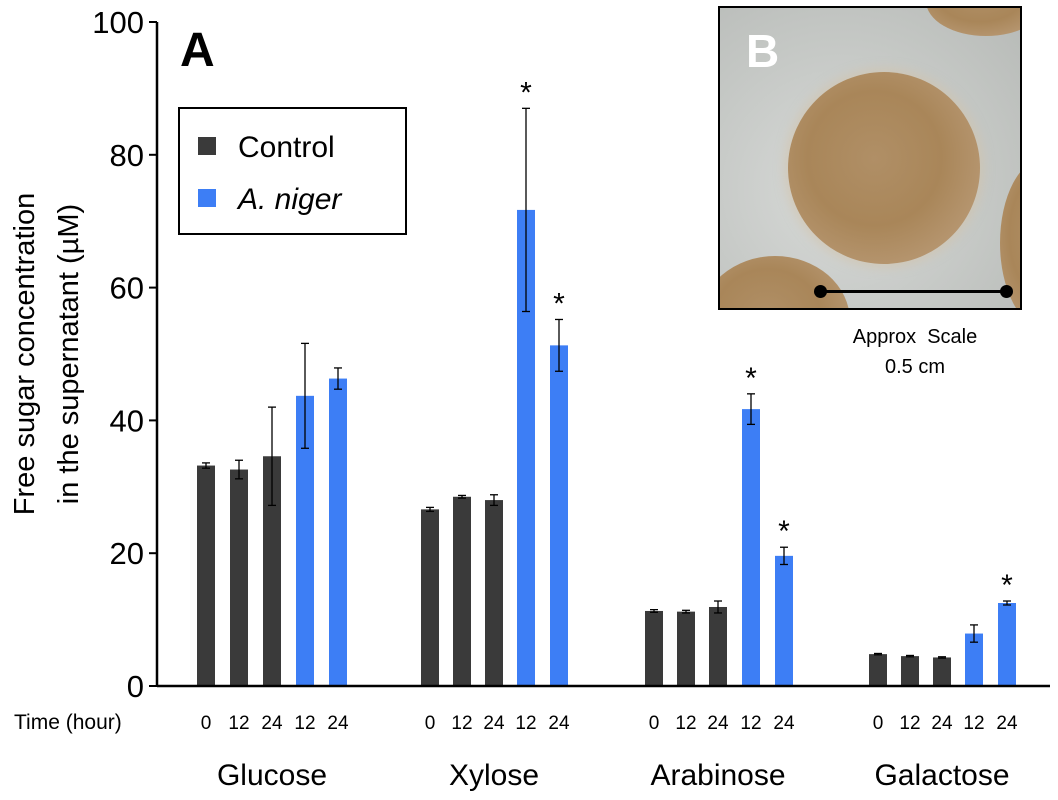 The image size is (1058, 800). Describe the element at coordinates (292, 171) in the screenshot. I see `legend-box` at that location.